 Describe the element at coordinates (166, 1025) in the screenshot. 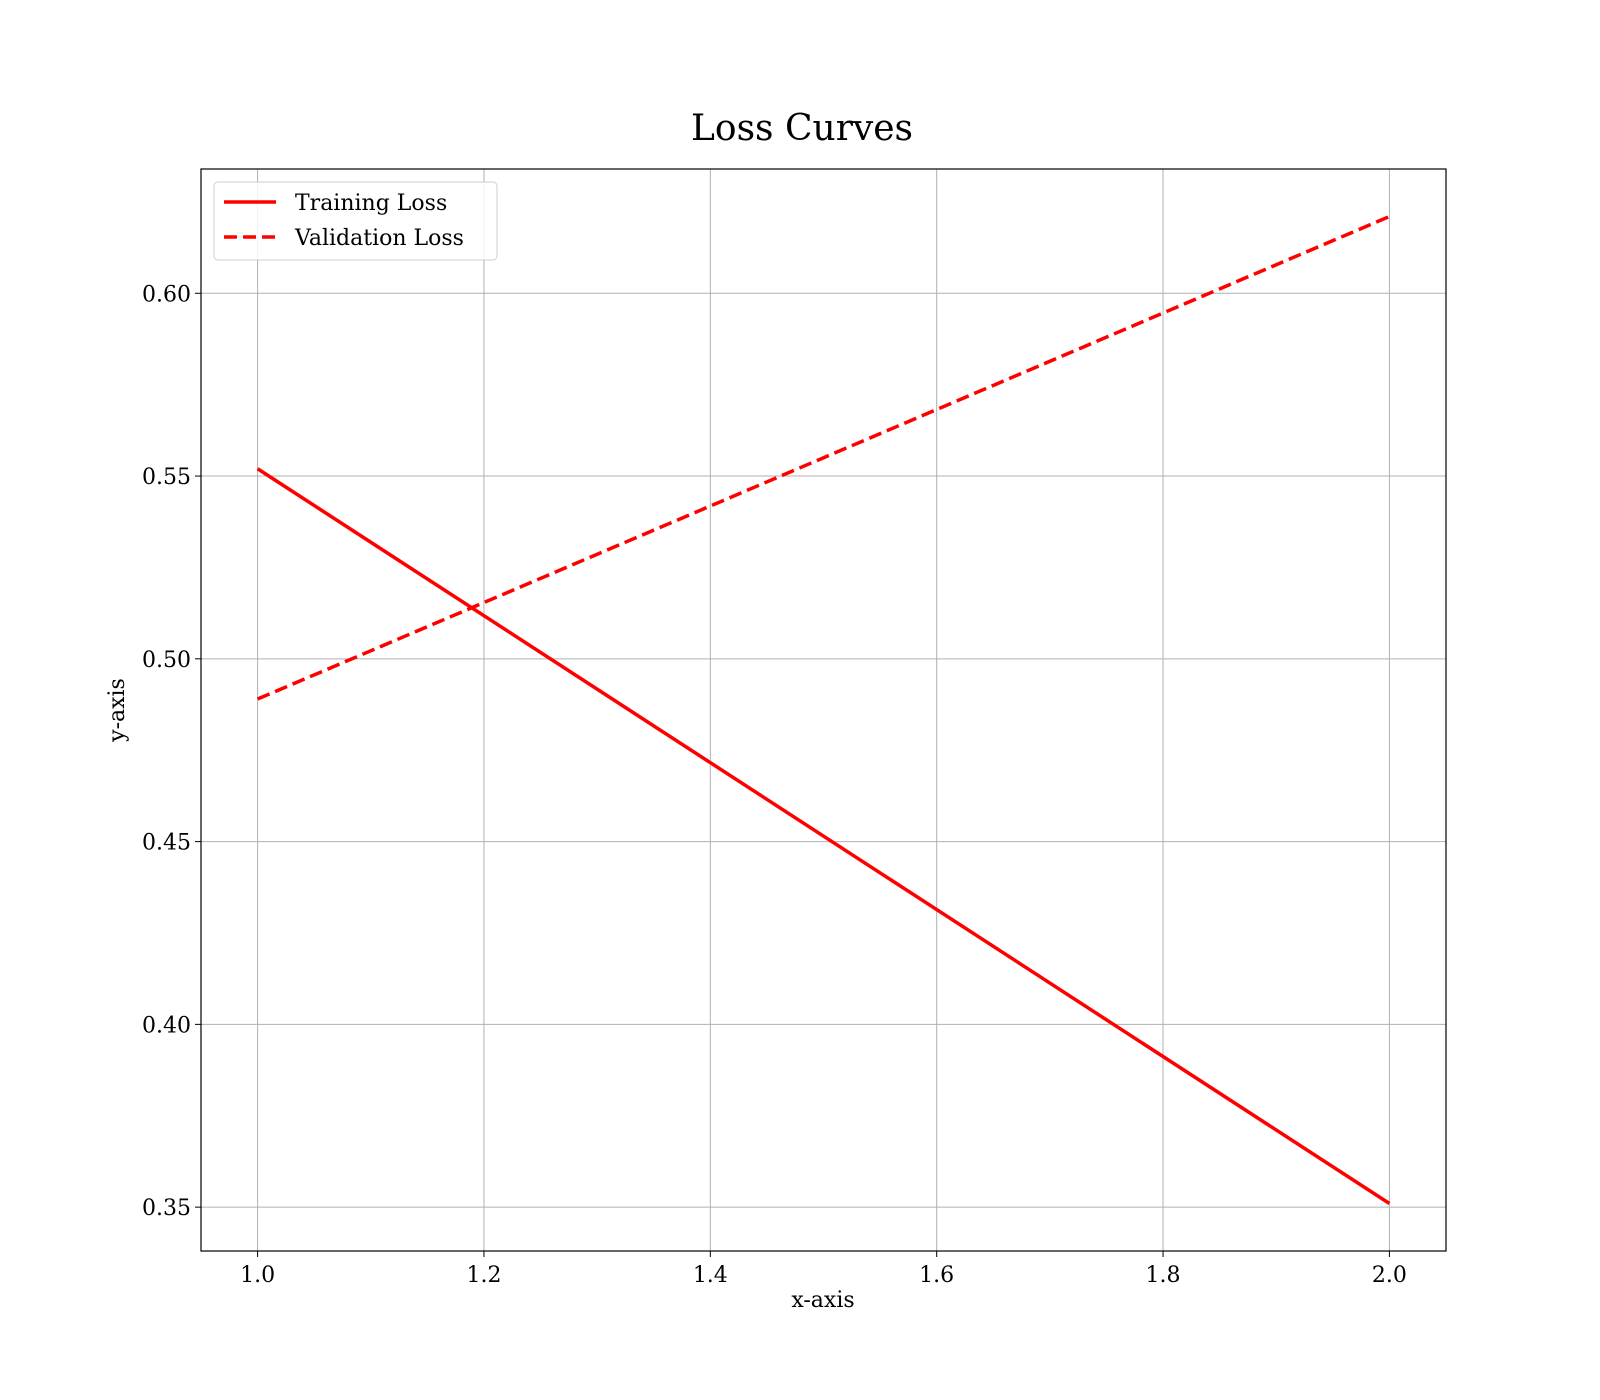

I see `y-tick-label: 0.40` at that location.